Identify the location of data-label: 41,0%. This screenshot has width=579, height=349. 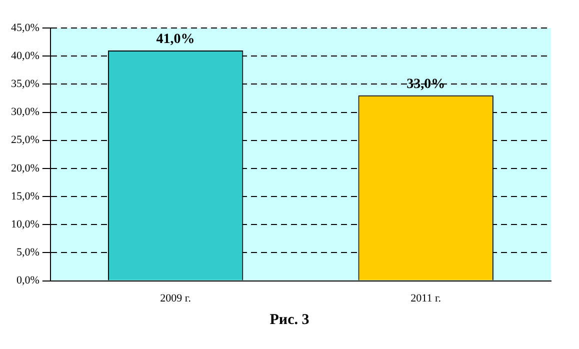
(175, 40).